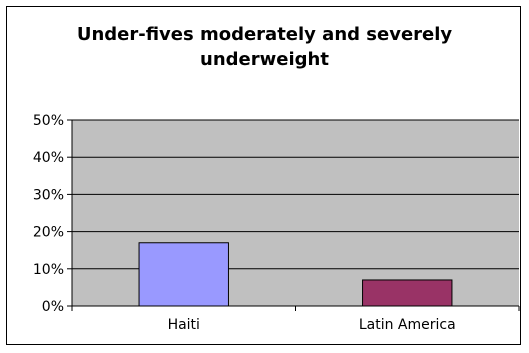  Describe the element at coordinates (48, 195) in the screenshot. I see `y-tick-label: 30%` at that location.